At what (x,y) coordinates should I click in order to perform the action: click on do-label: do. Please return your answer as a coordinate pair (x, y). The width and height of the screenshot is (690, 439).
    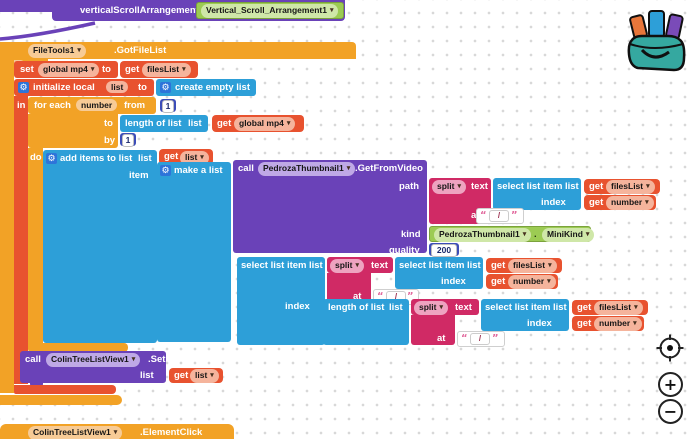
    Looking at the image, I should click on (36, 157).